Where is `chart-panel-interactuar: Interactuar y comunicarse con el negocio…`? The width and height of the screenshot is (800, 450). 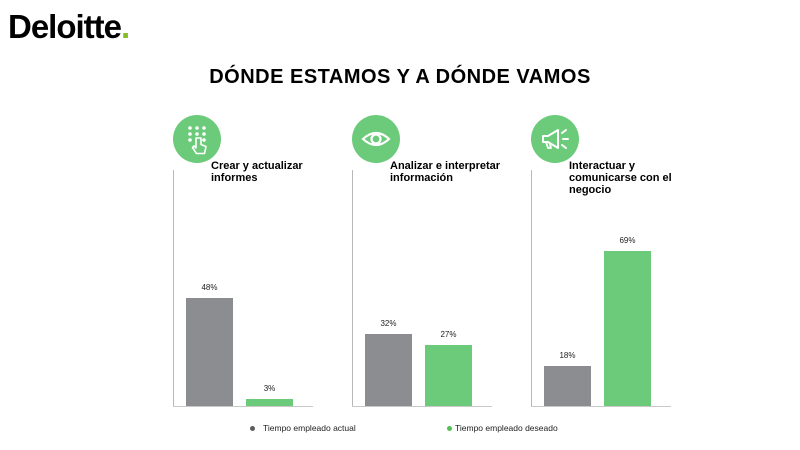 chart-panel-interactuar: Interactuar y comunicarse con el negocio… is located at coordinates (611, 262).